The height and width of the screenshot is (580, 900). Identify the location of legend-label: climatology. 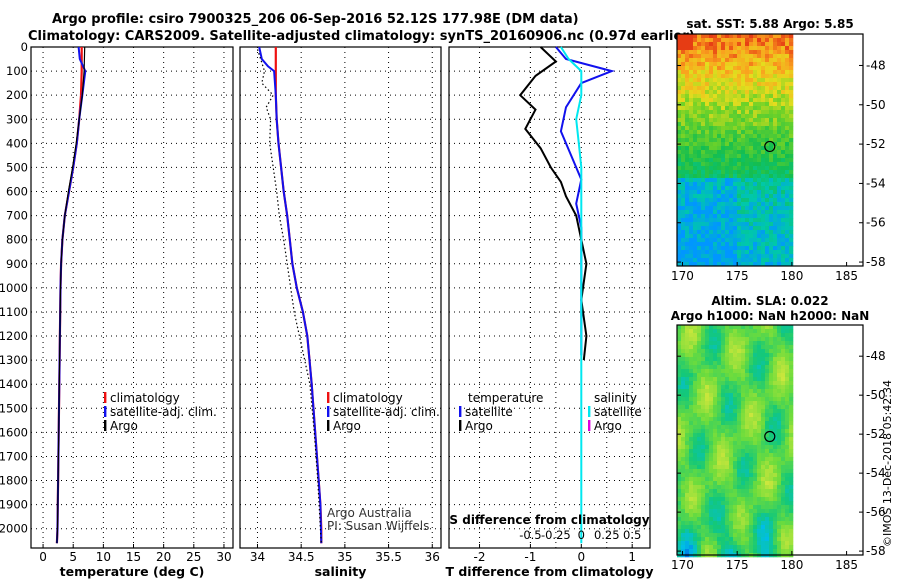
(145, 398).